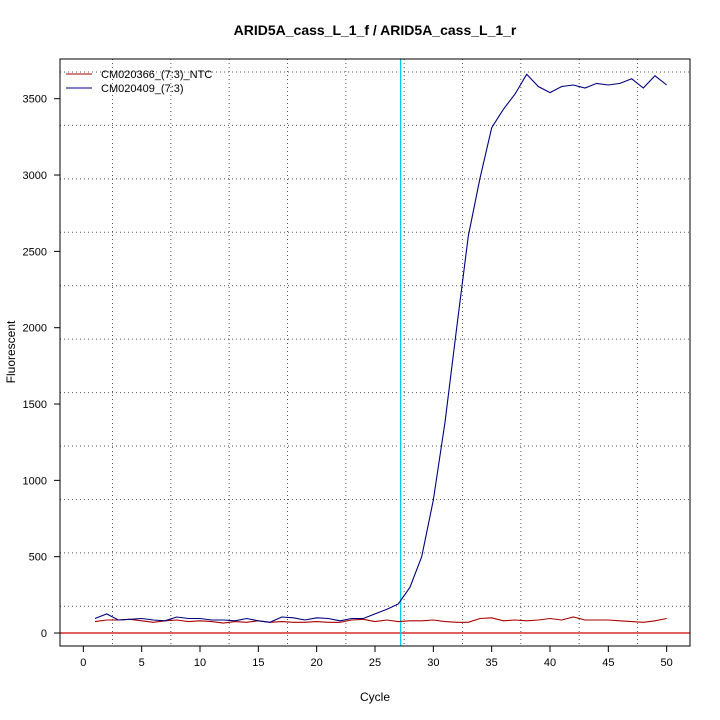  I want to click on x-tick-label: 25, so click(375, 663).